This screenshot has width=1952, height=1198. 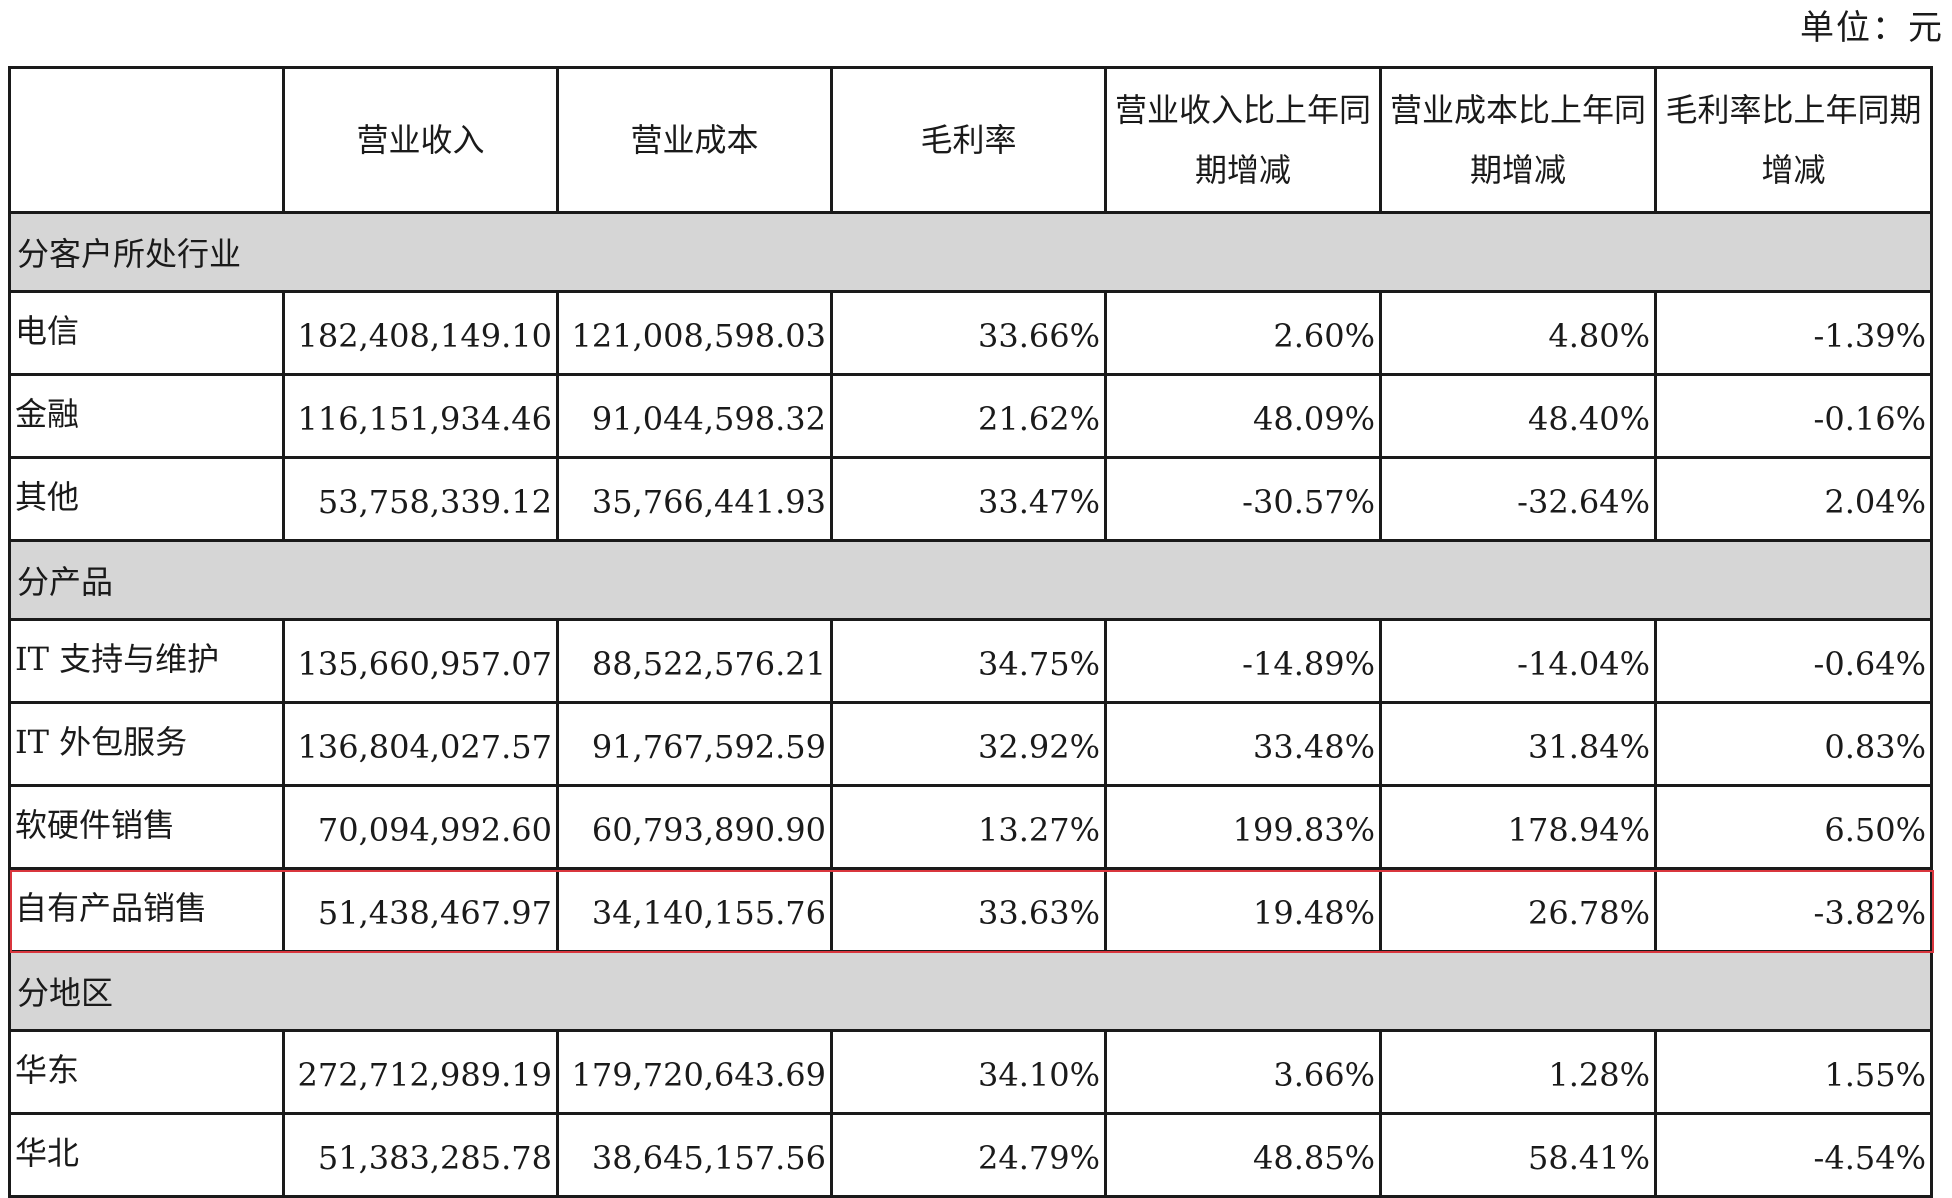 I want to click on cost-cell: 60,793,890.90, so click(x=694, y=827).